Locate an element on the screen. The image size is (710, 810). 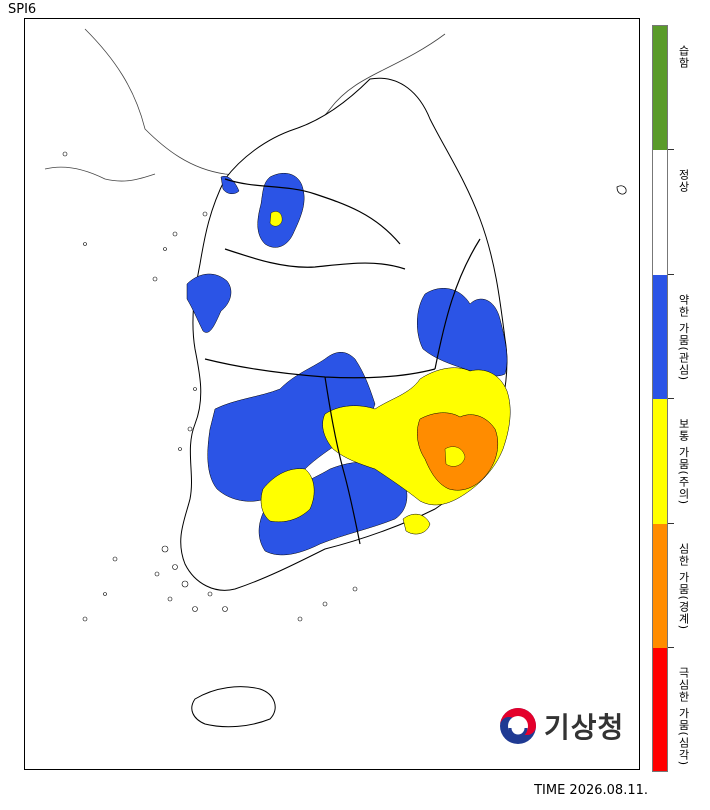
region-attention-incheon is located at coordinates (230, 185).